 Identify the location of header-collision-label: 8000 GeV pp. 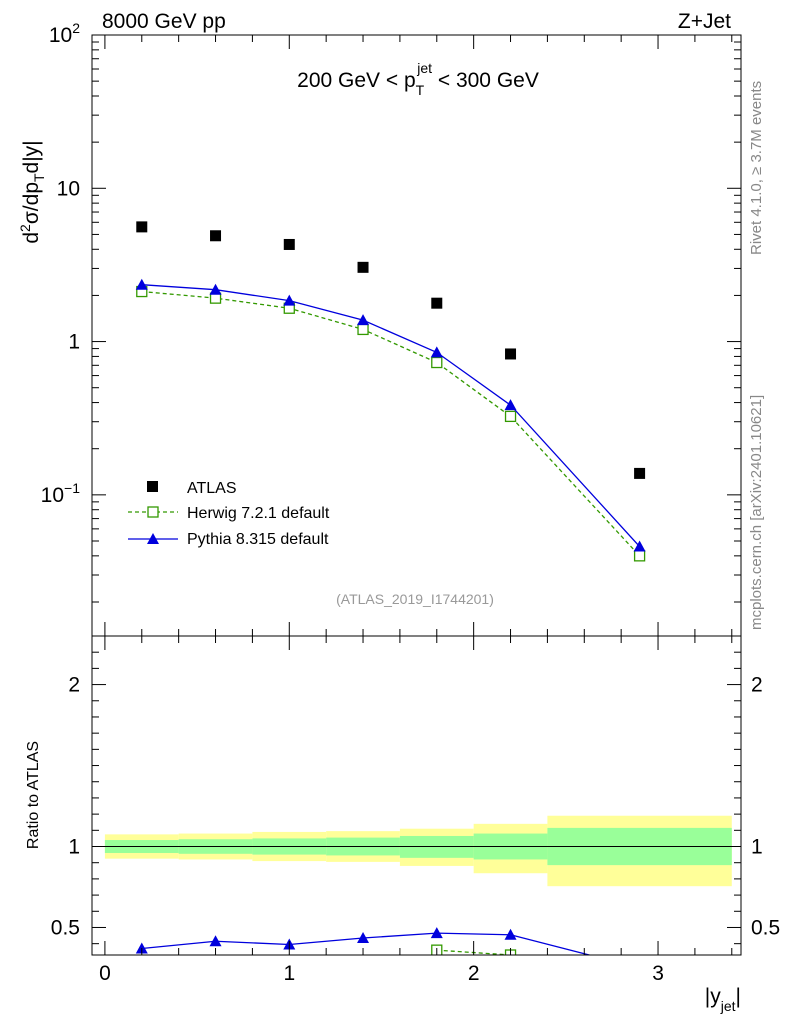
(164, 21).